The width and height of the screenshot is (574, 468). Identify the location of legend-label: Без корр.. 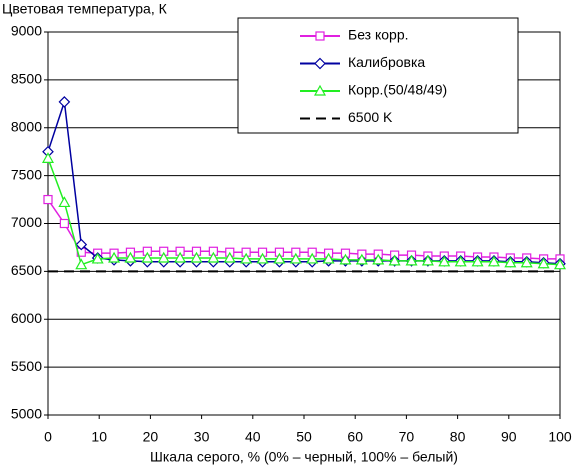
(378, 35).